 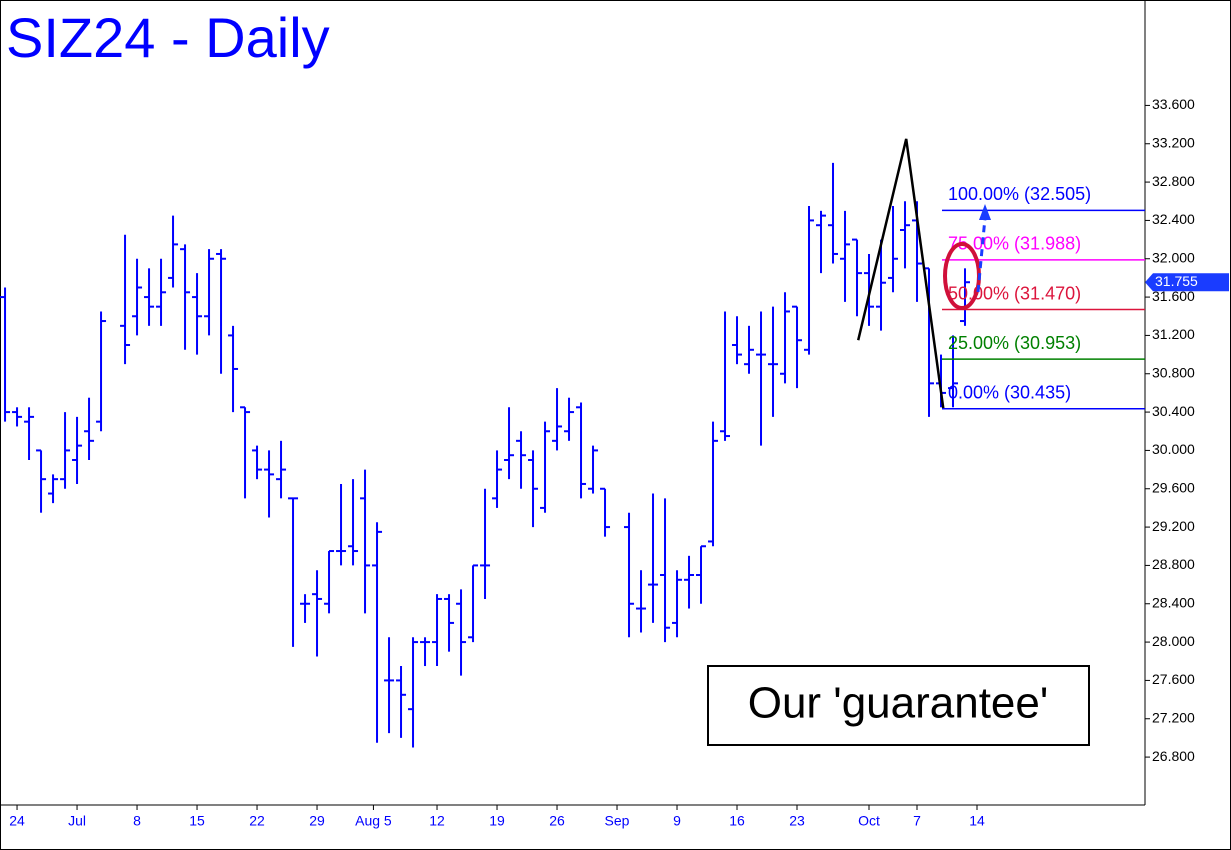 What do you see at coordinates (1173, 372) in the screenshot?
I see `y-tick-label: 30.800` at bounding box center [1173, 372].